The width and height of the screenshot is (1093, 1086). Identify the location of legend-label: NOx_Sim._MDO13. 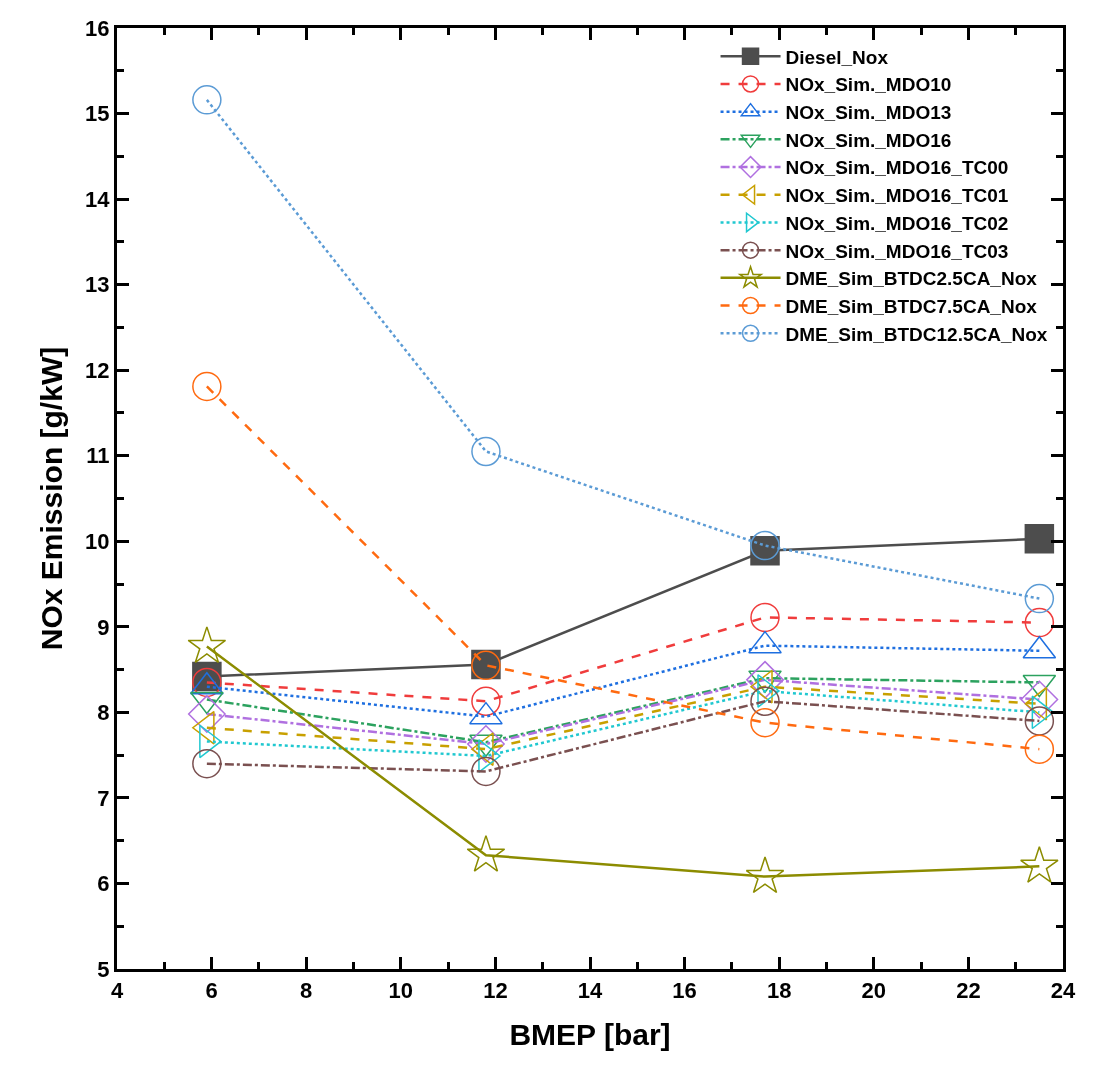
(868, 113).